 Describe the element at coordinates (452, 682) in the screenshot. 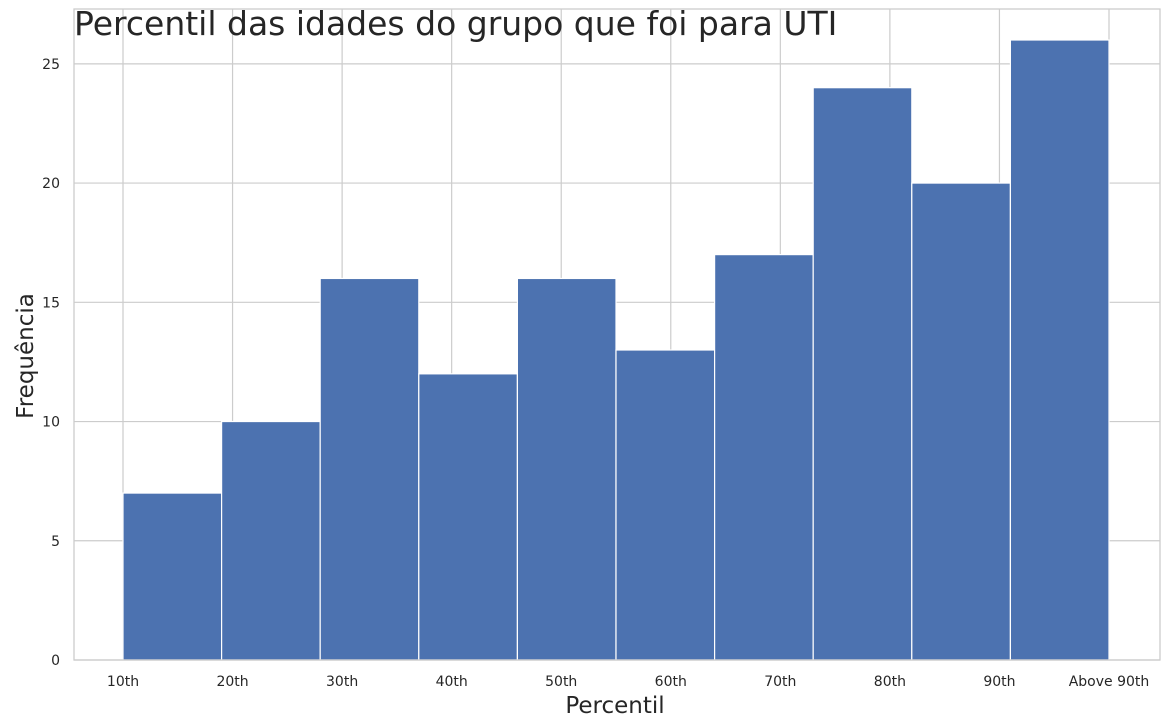

I see `x-tick-label: 40th` at that location.